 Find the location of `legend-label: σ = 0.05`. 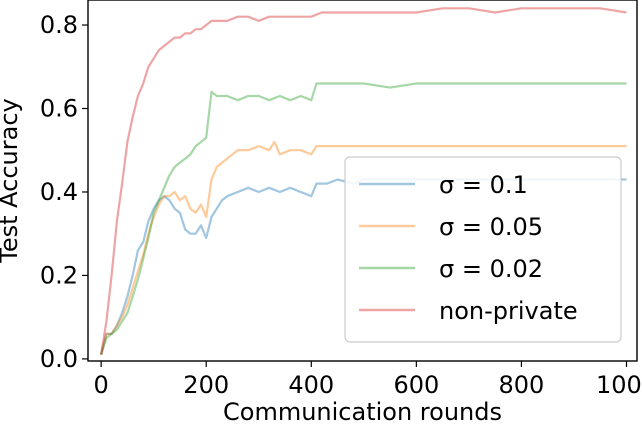

legend-label: σ = 0.05 is located at coordinates (491, 227).